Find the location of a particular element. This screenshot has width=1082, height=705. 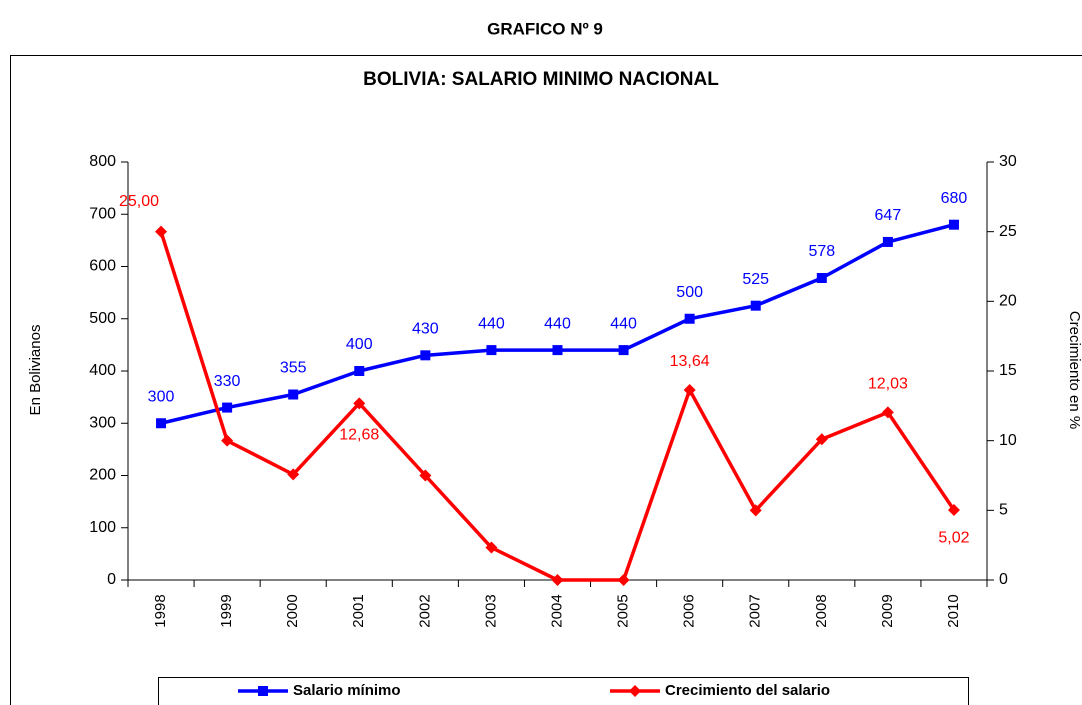

x-tick-label: 2009 is located at coordinates (887, 610).